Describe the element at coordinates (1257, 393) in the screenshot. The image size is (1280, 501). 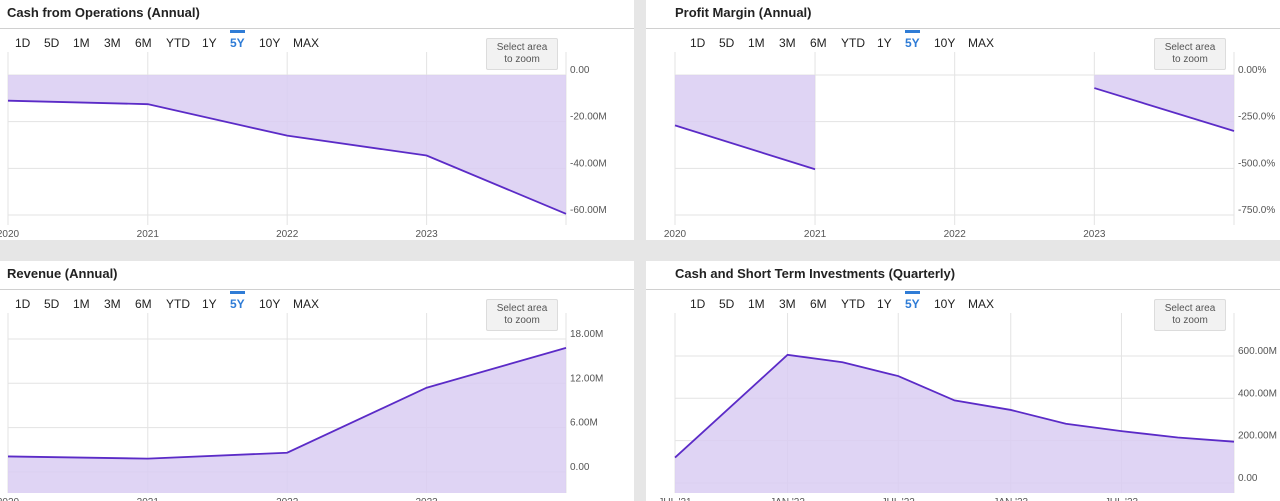
I see `y-tick-label: 400.00M` at that location.